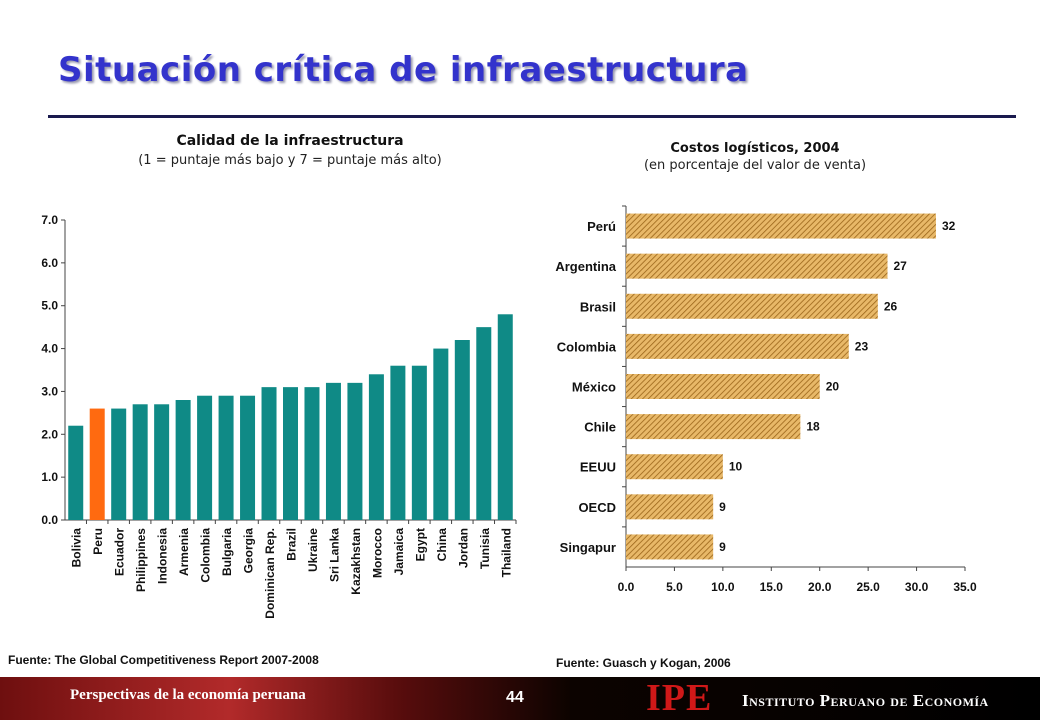 Image resolution: width=1040 pixels, height=720 pixels. Describe the element at coordinates (119, 464) in the screenshot. I see `quality-bar-ecuador` at that location.